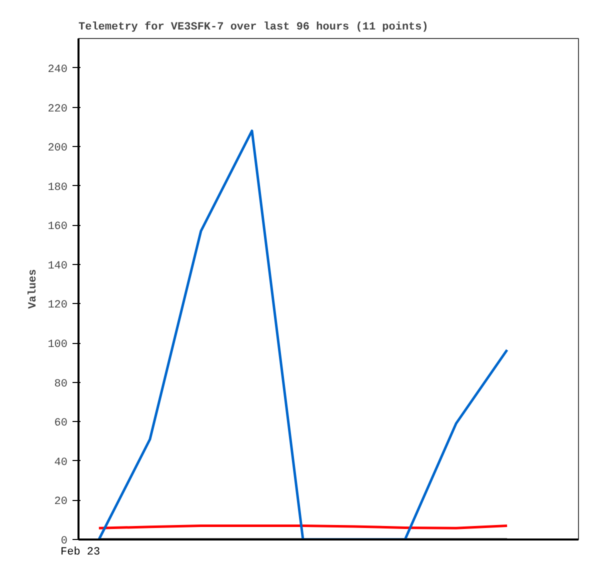 The width and height of the screenshot is (597, 579). Describe the element at coordinates (64, 542) in the screenshot. I see `y-tick-label: 0` at that location.